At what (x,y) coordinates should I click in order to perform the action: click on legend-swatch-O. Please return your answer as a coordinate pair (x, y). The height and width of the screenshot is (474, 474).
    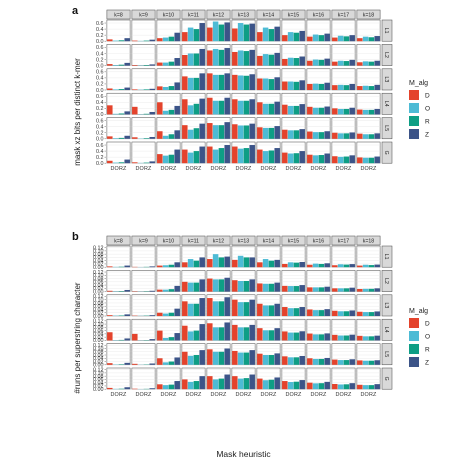
    Looking at the image, I should click on (414, 108).